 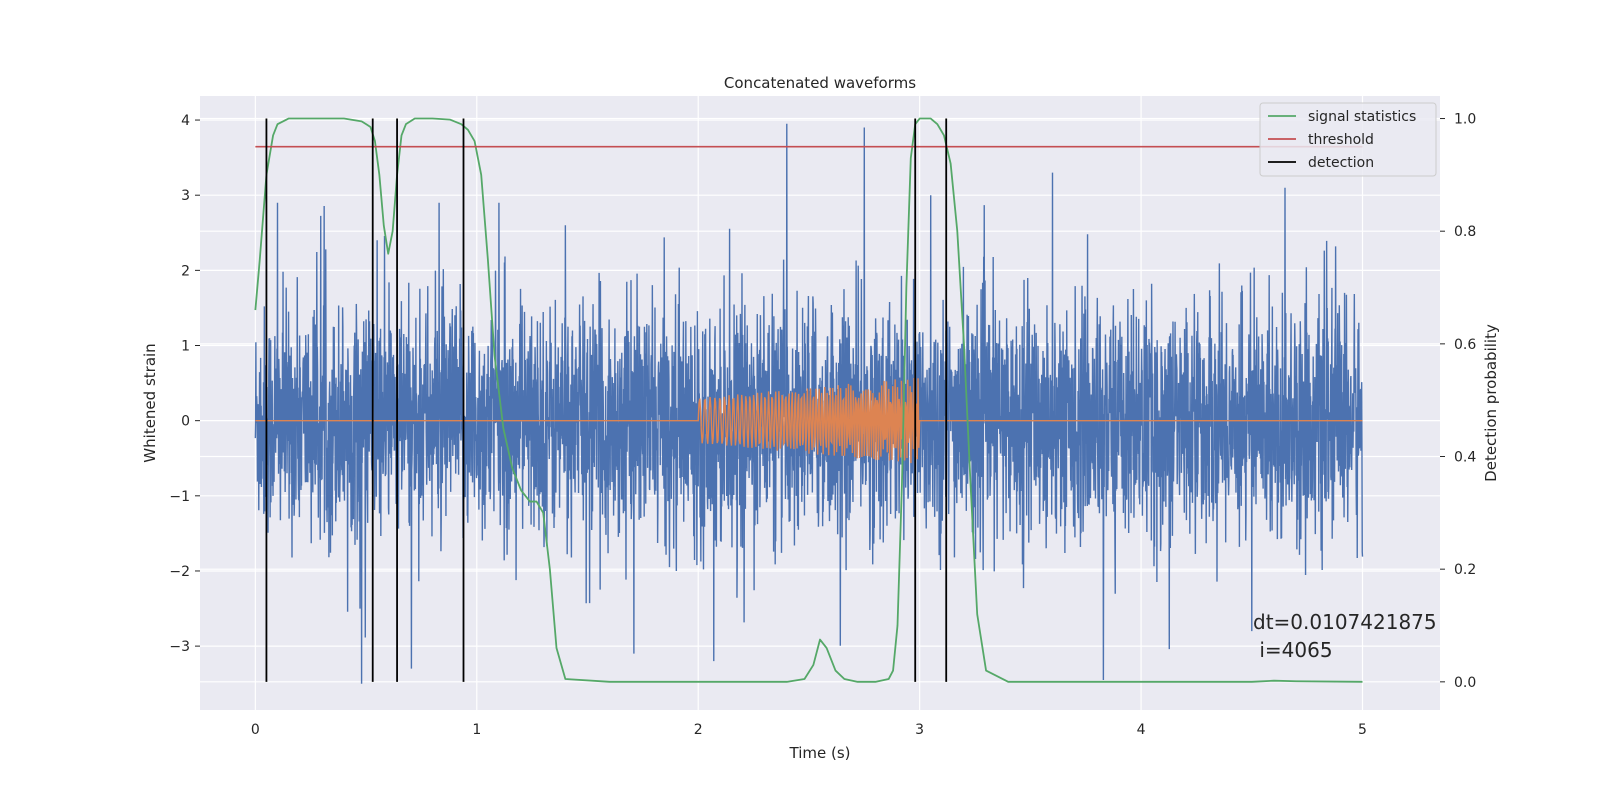 I want to click on y-tick-label-right: 0.2, so click(x=1465, y=570).